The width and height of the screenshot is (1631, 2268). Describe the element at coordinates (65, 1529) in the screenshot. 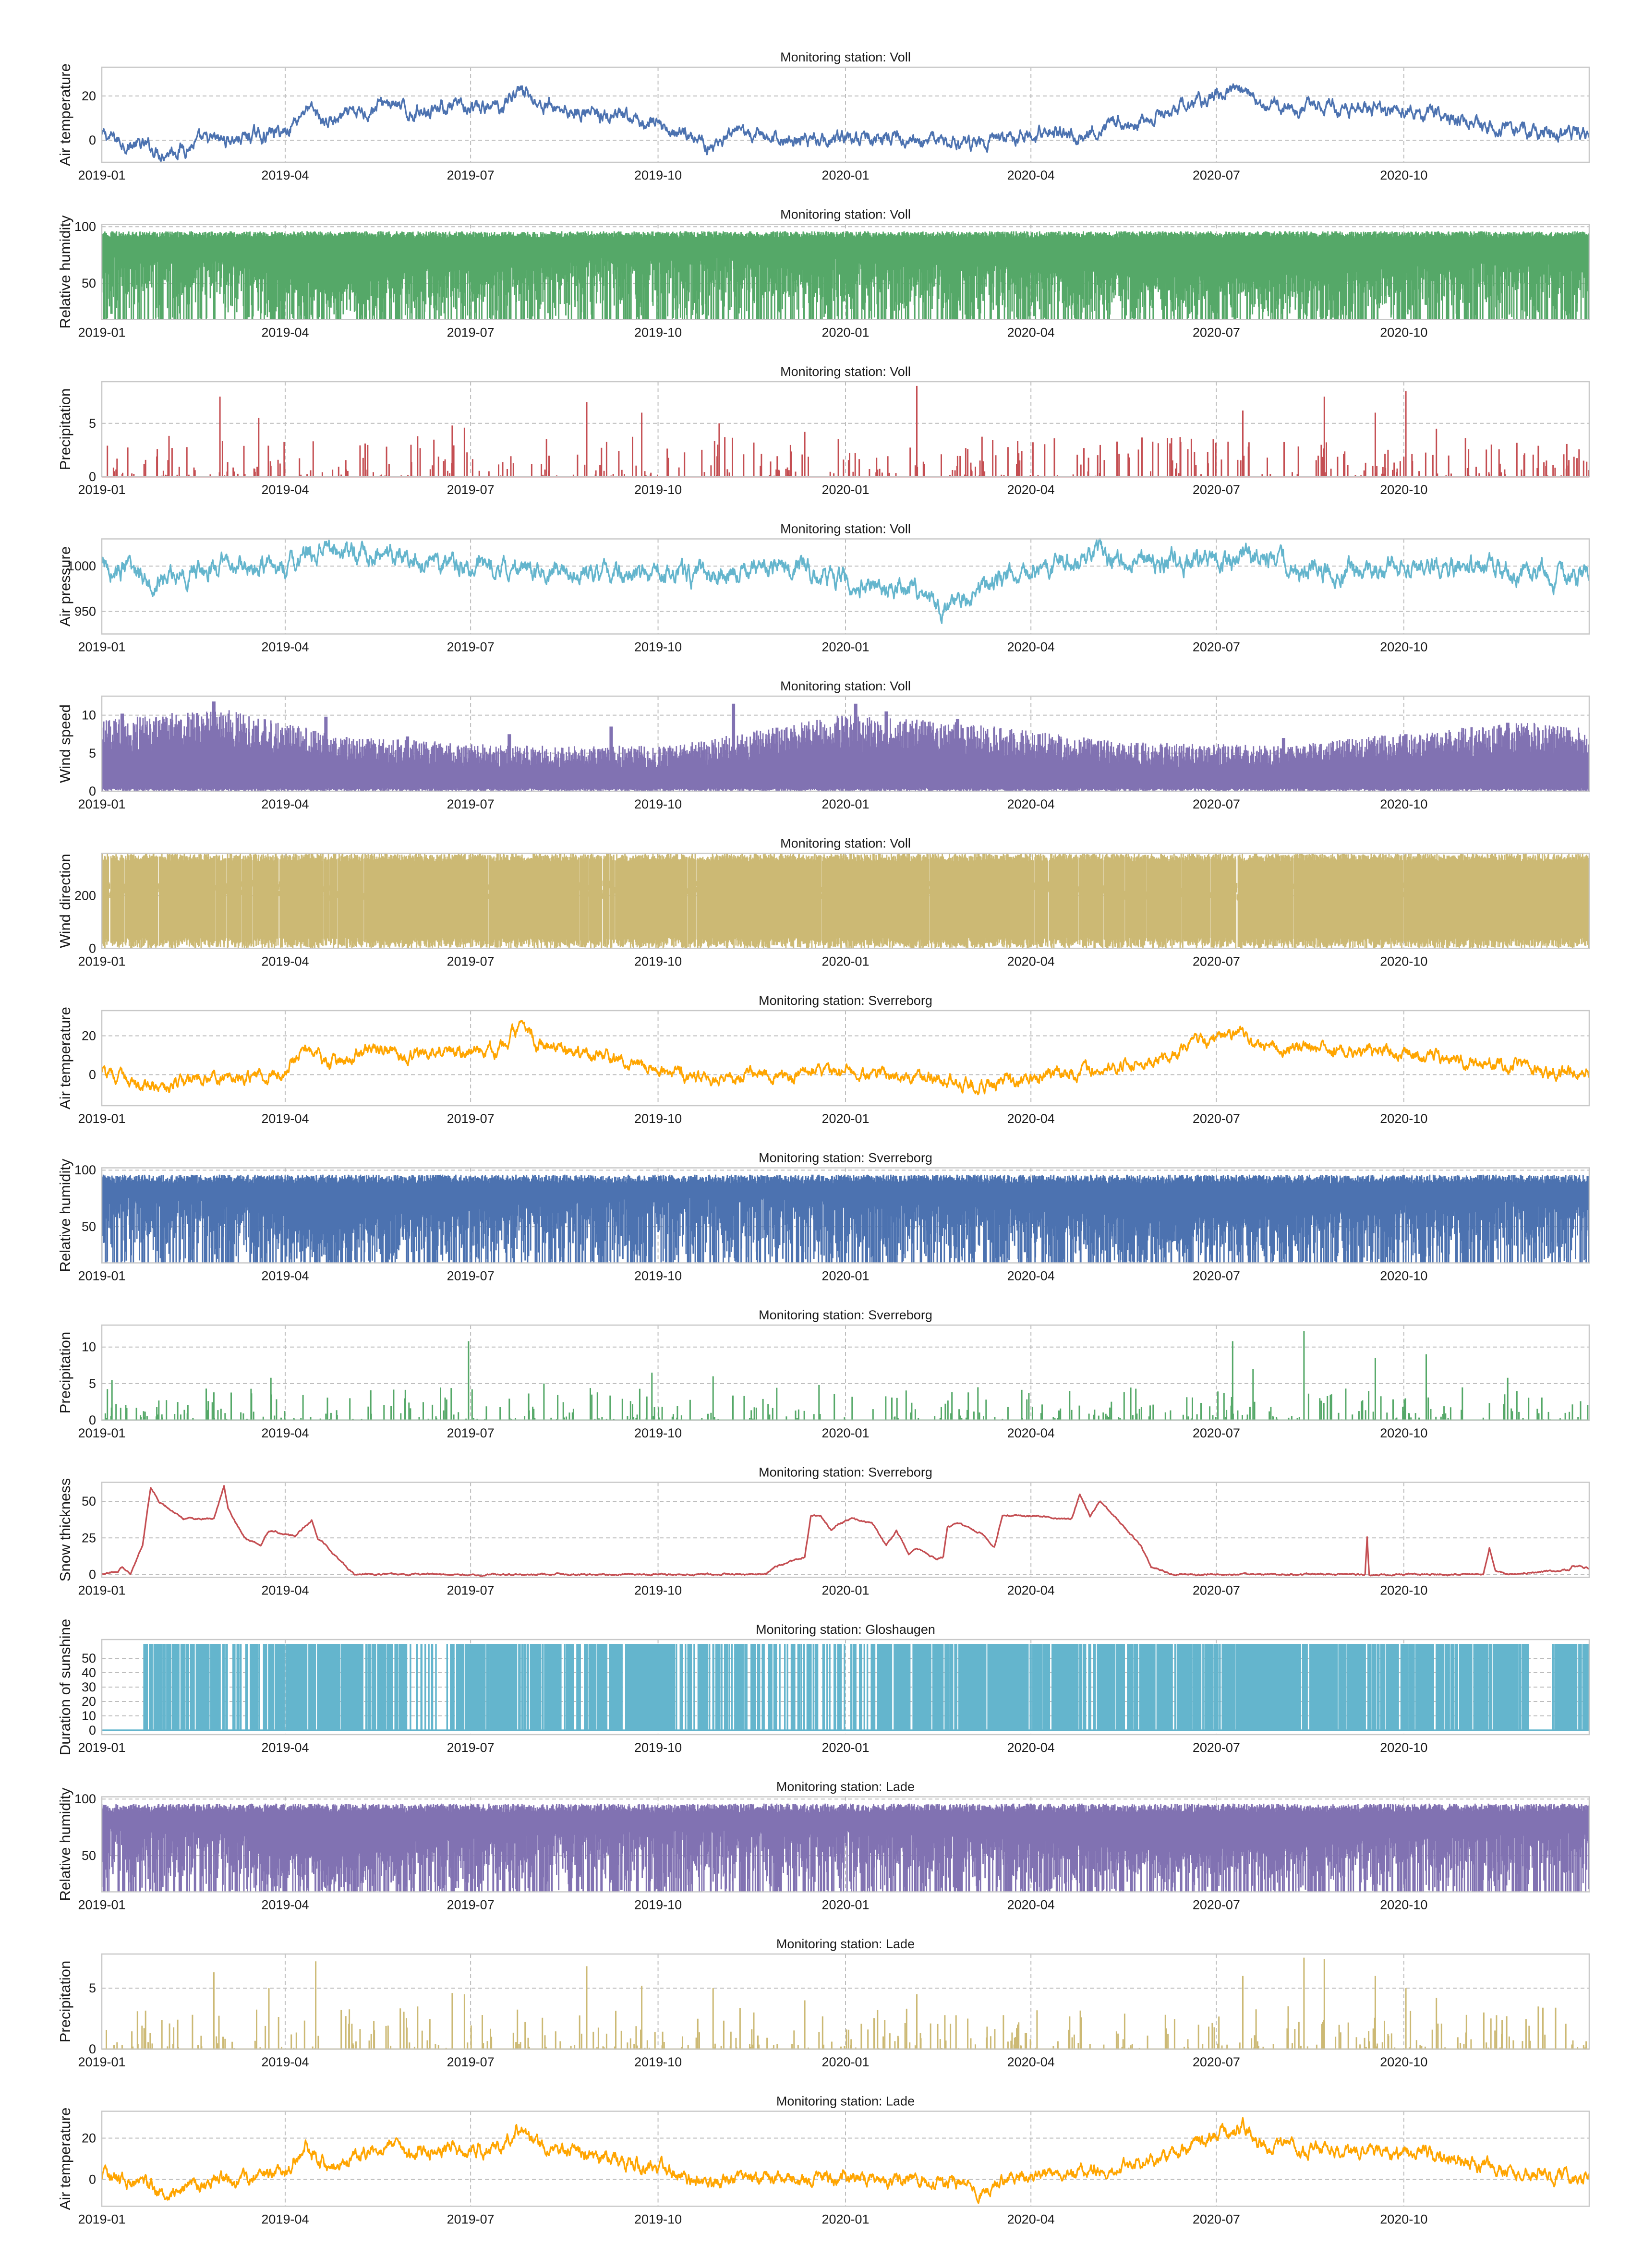

I see `y-axis-label: Snow thickness` at that location.